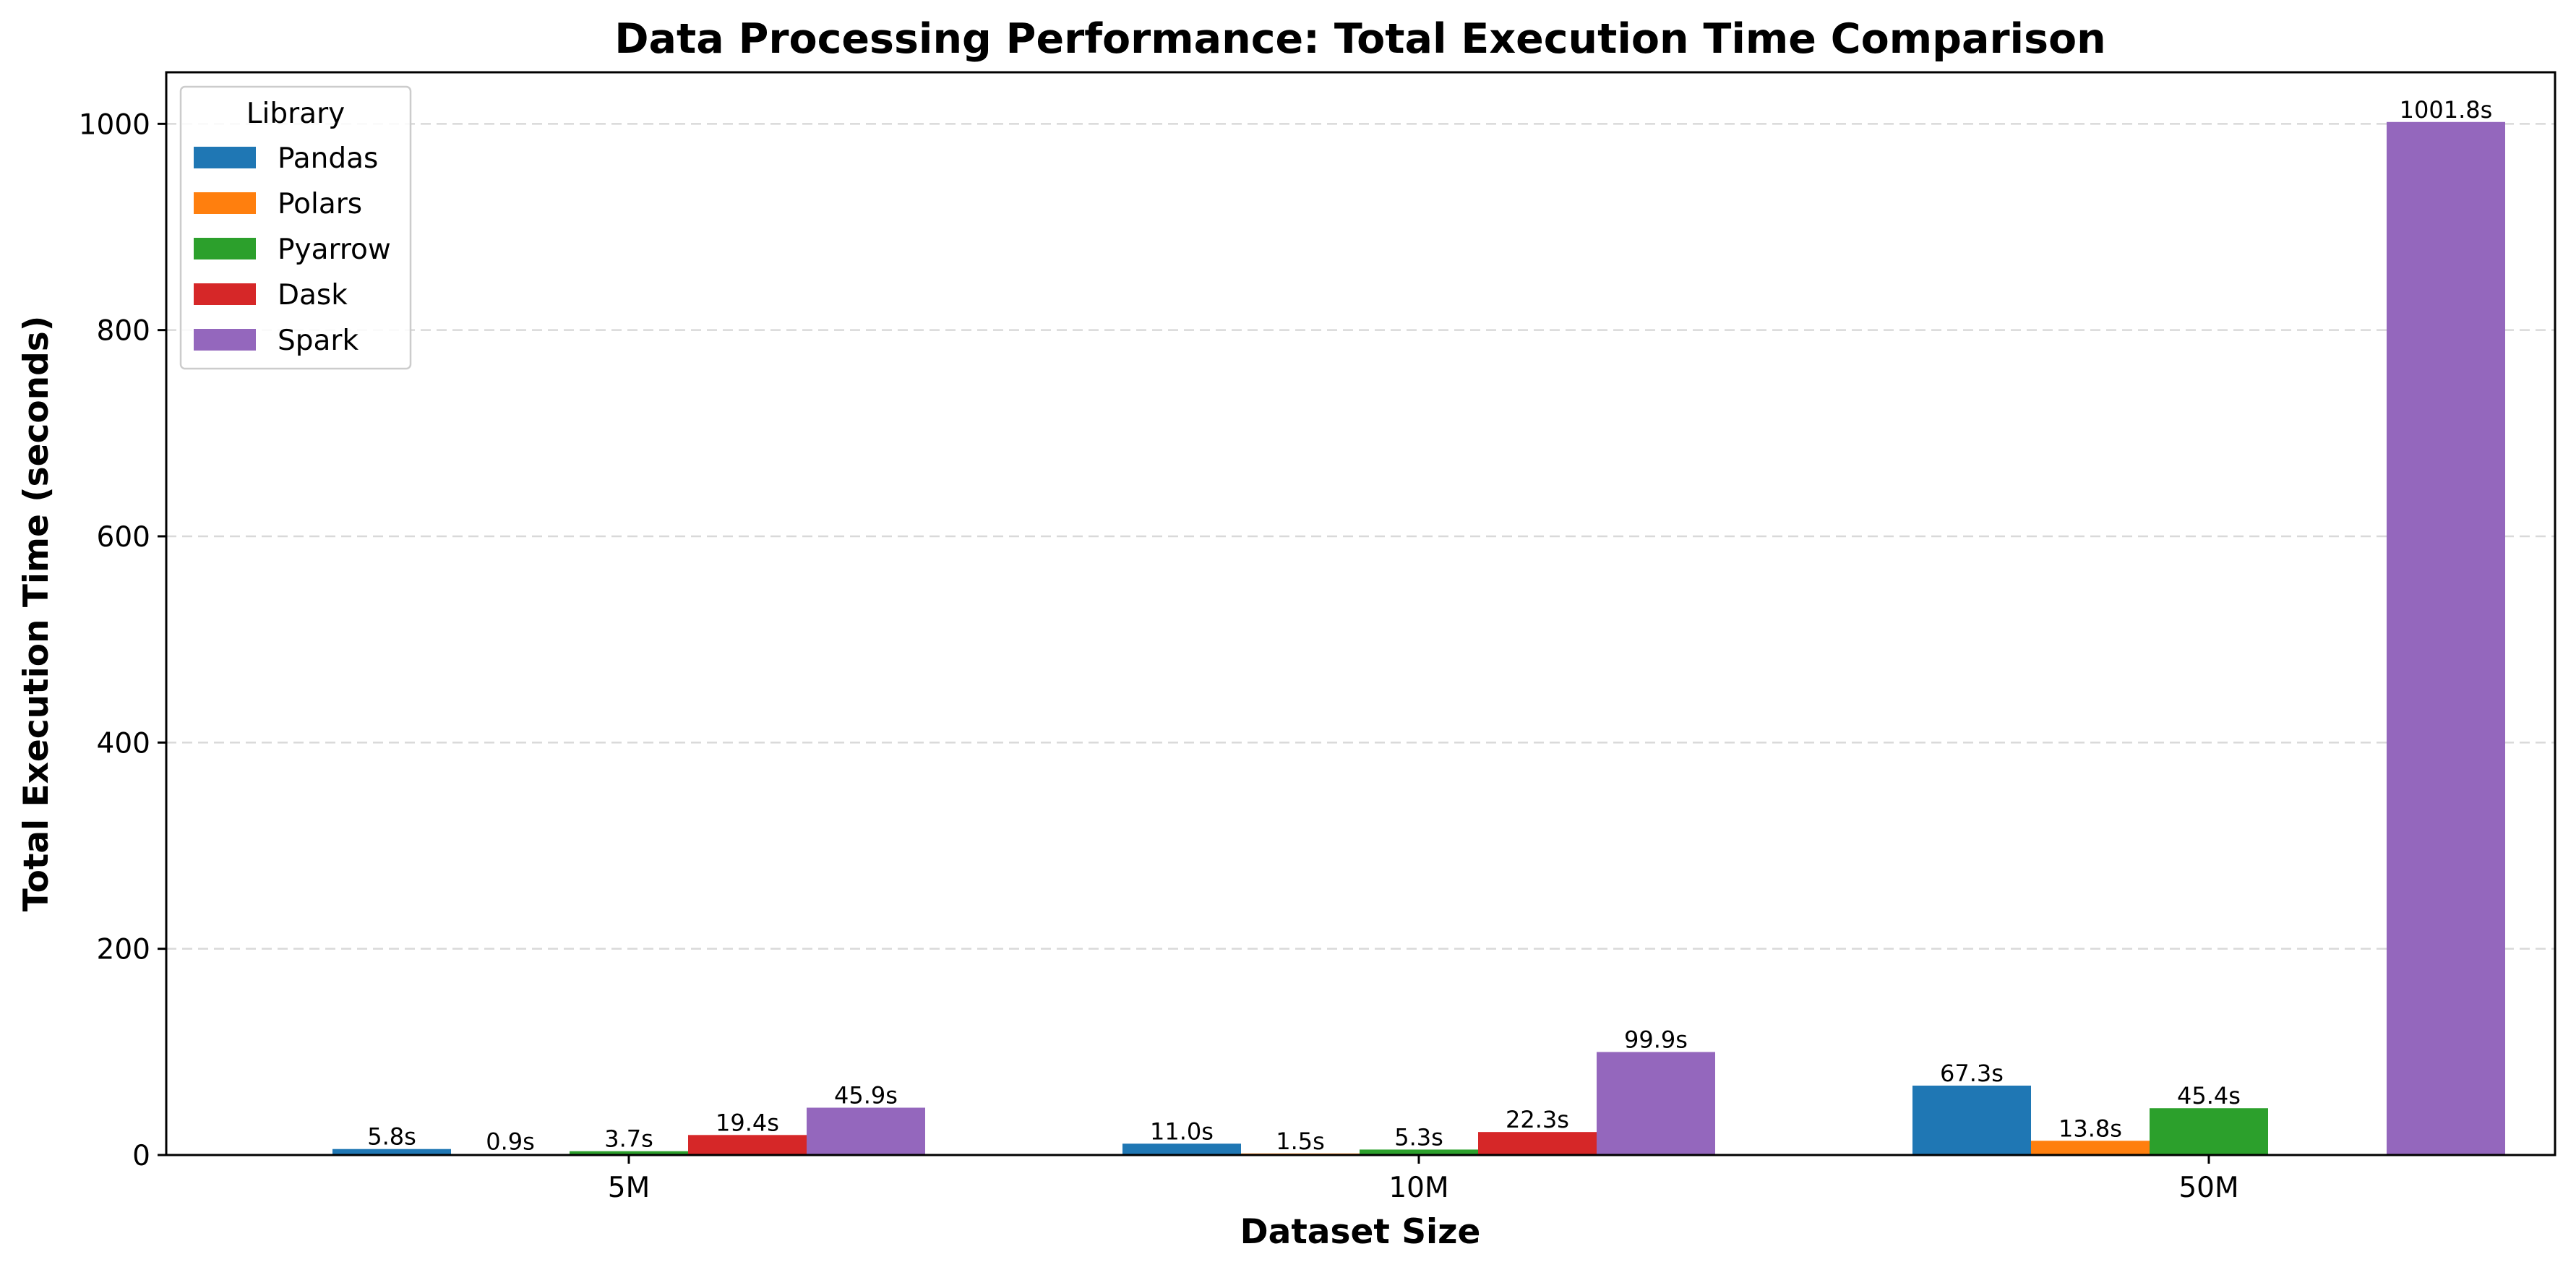 This screenshot has width=2576, height=1275. I want to click on y-tick-label: 200, so click(124, 950).